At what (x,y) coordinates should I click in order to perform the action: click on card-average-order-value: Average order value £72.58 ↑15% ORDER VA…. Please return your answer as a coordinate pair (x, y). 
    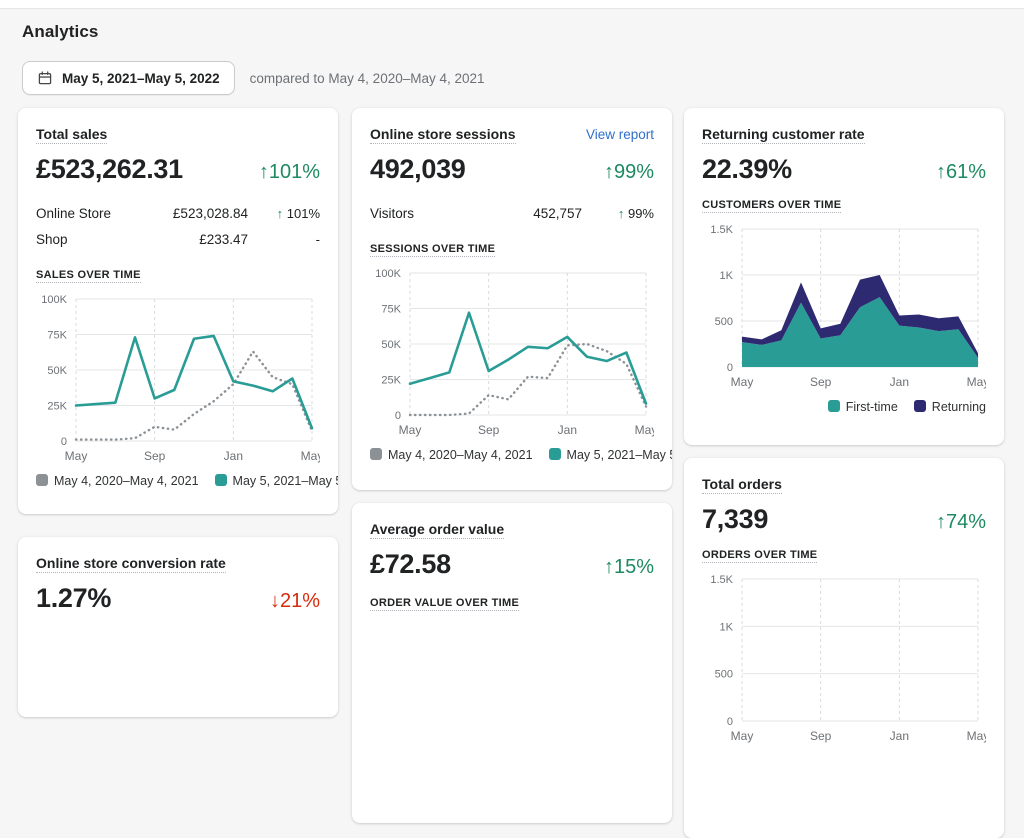
    Looking at the image, I should click on (512, 663).